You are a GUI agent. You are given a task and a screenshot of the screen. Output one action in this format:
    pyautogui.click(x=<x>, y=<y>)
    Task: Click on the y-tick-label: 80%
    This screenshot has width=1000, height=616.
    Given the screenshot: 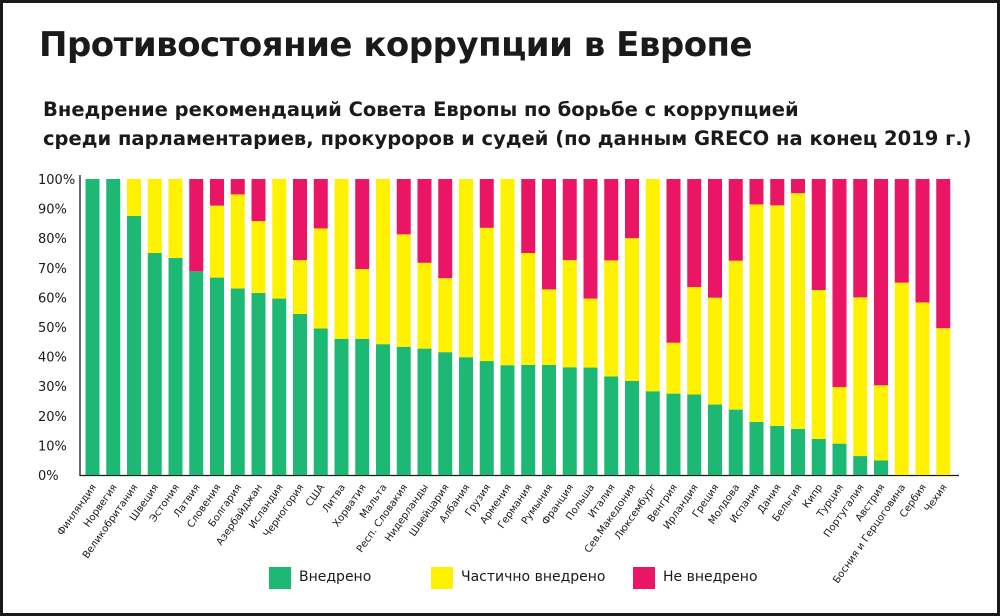 What is the action you would take?
    pyautogui.click(x=52, y=239)
    